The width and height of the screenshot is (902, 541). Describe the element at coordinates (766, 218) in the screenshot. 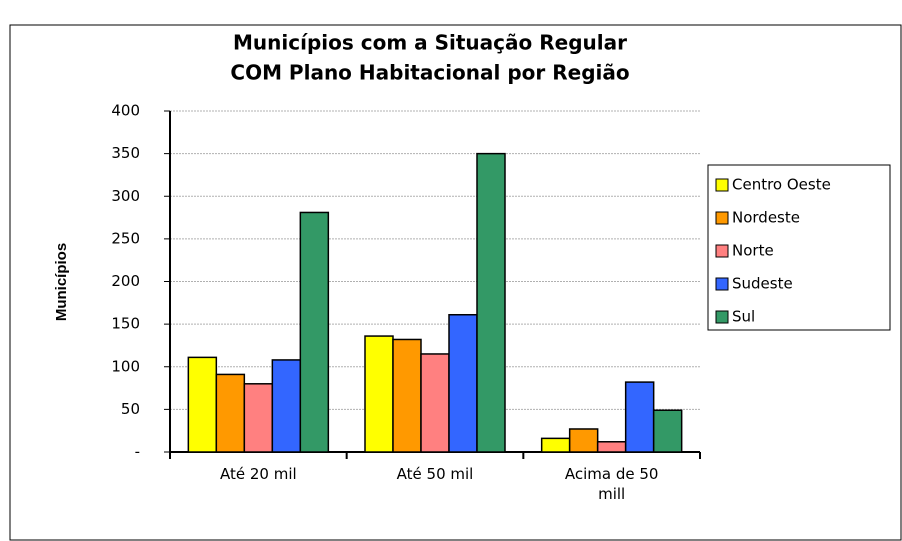

I see `legend-label: Nordeste` at that location.